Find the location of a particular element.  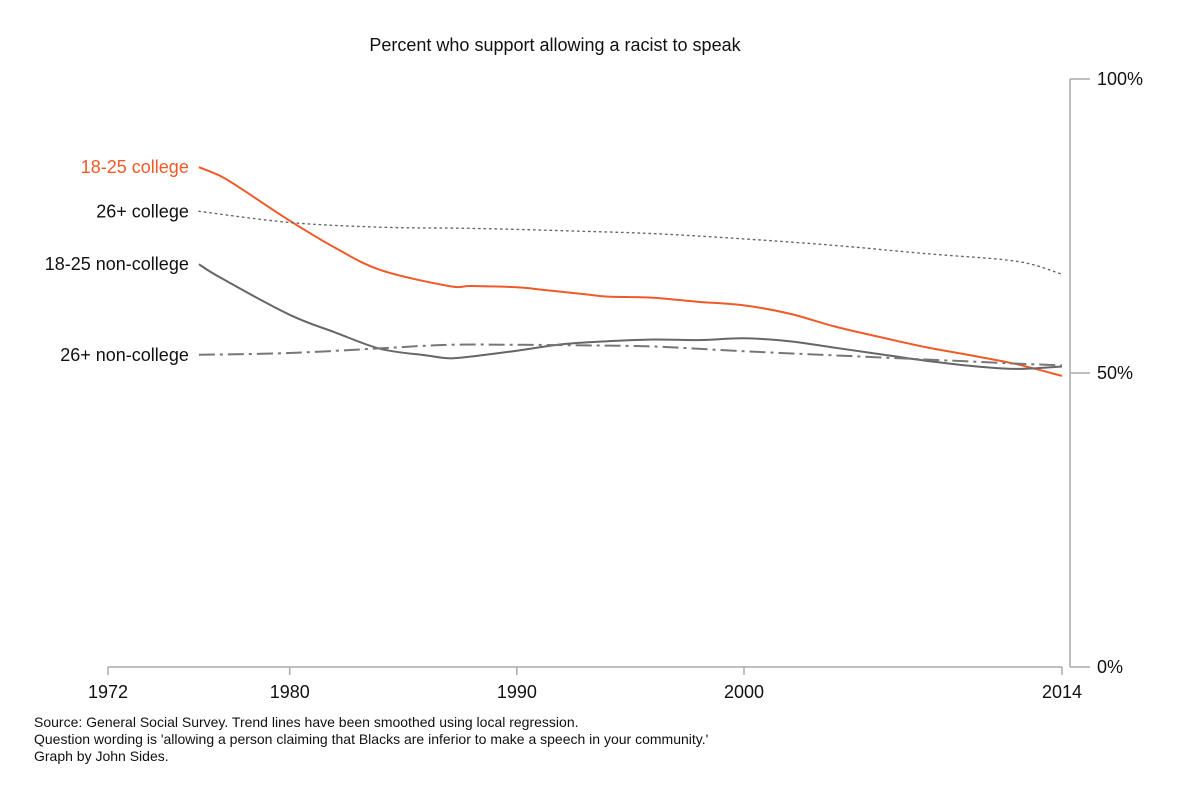

x-tick-label: 2014 is located at coordinates (1062, 692).